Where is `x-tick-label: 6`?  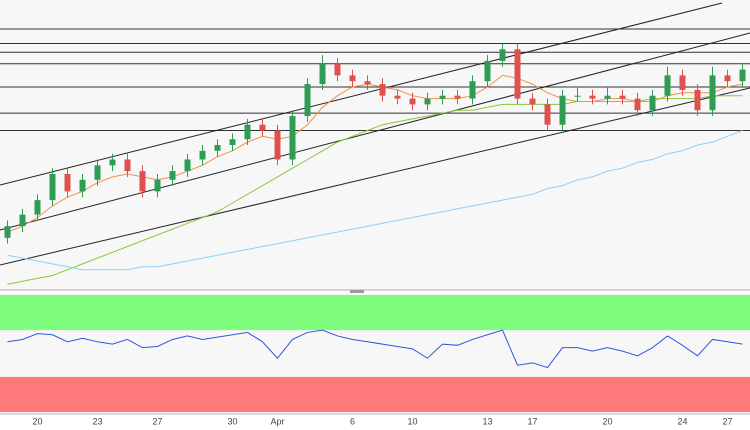 x-tick-label: 6 is located at coordinates (352, 421).